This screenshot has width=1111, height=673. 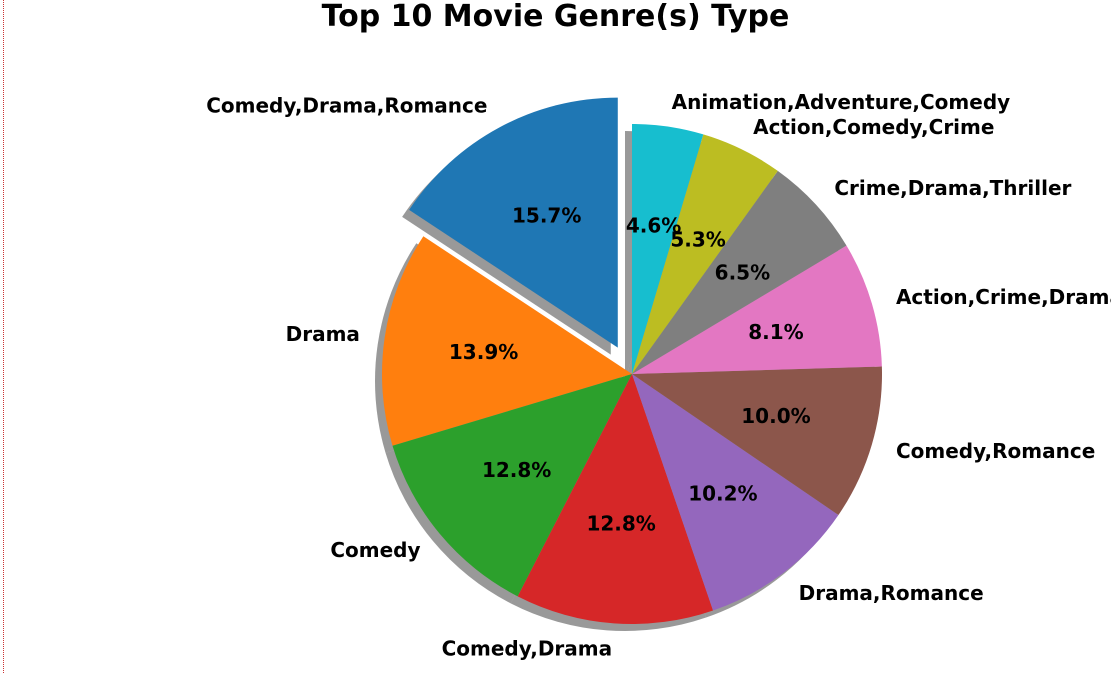 I want to click on slice-category-label-comedy-drama-romance: Comedy,Drama,Romance, so click(x=346, y=105).